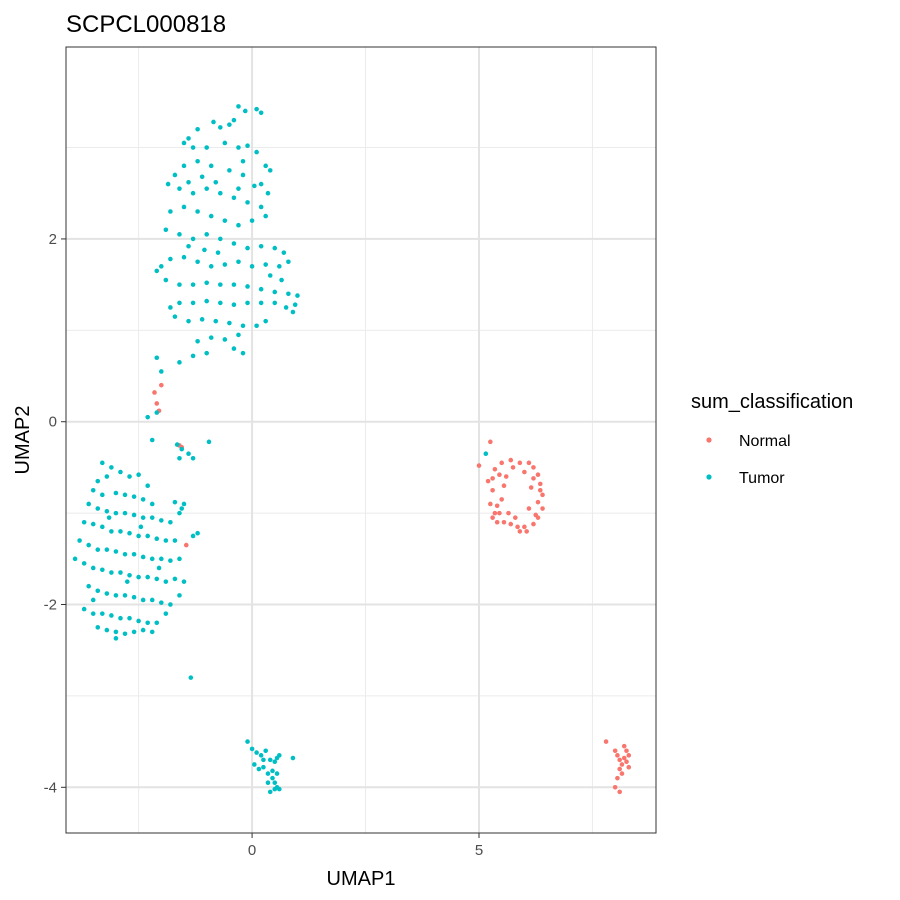  Describe the element at coordinates (709, 477) in the screenshot. I see `legend-key-tumor` at that location.